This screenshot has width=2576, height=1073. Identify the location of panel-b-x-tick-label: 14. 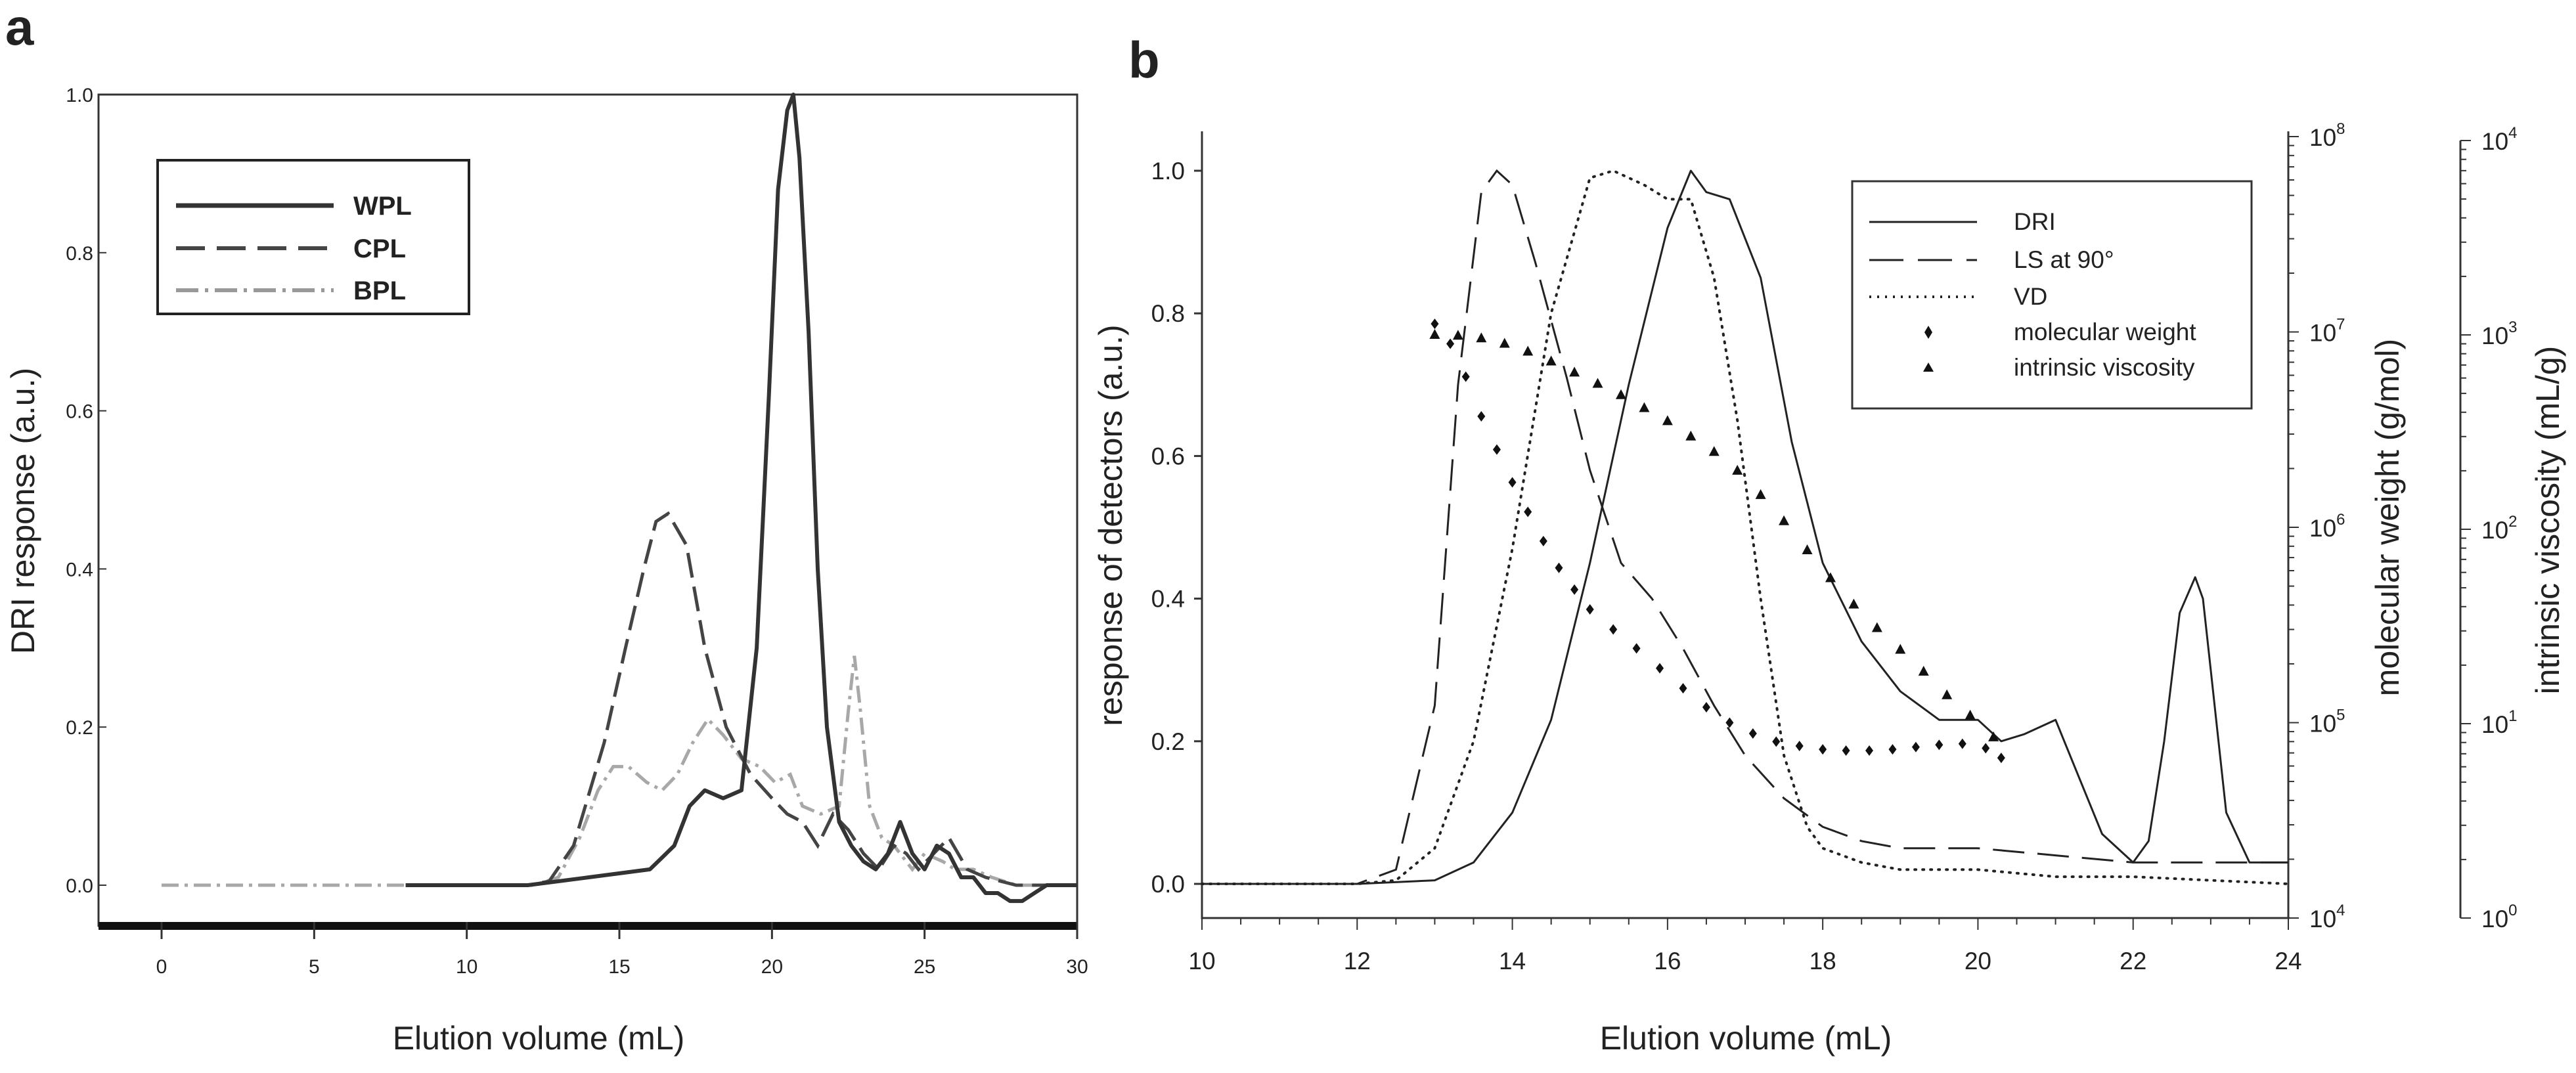
(1512, 961).